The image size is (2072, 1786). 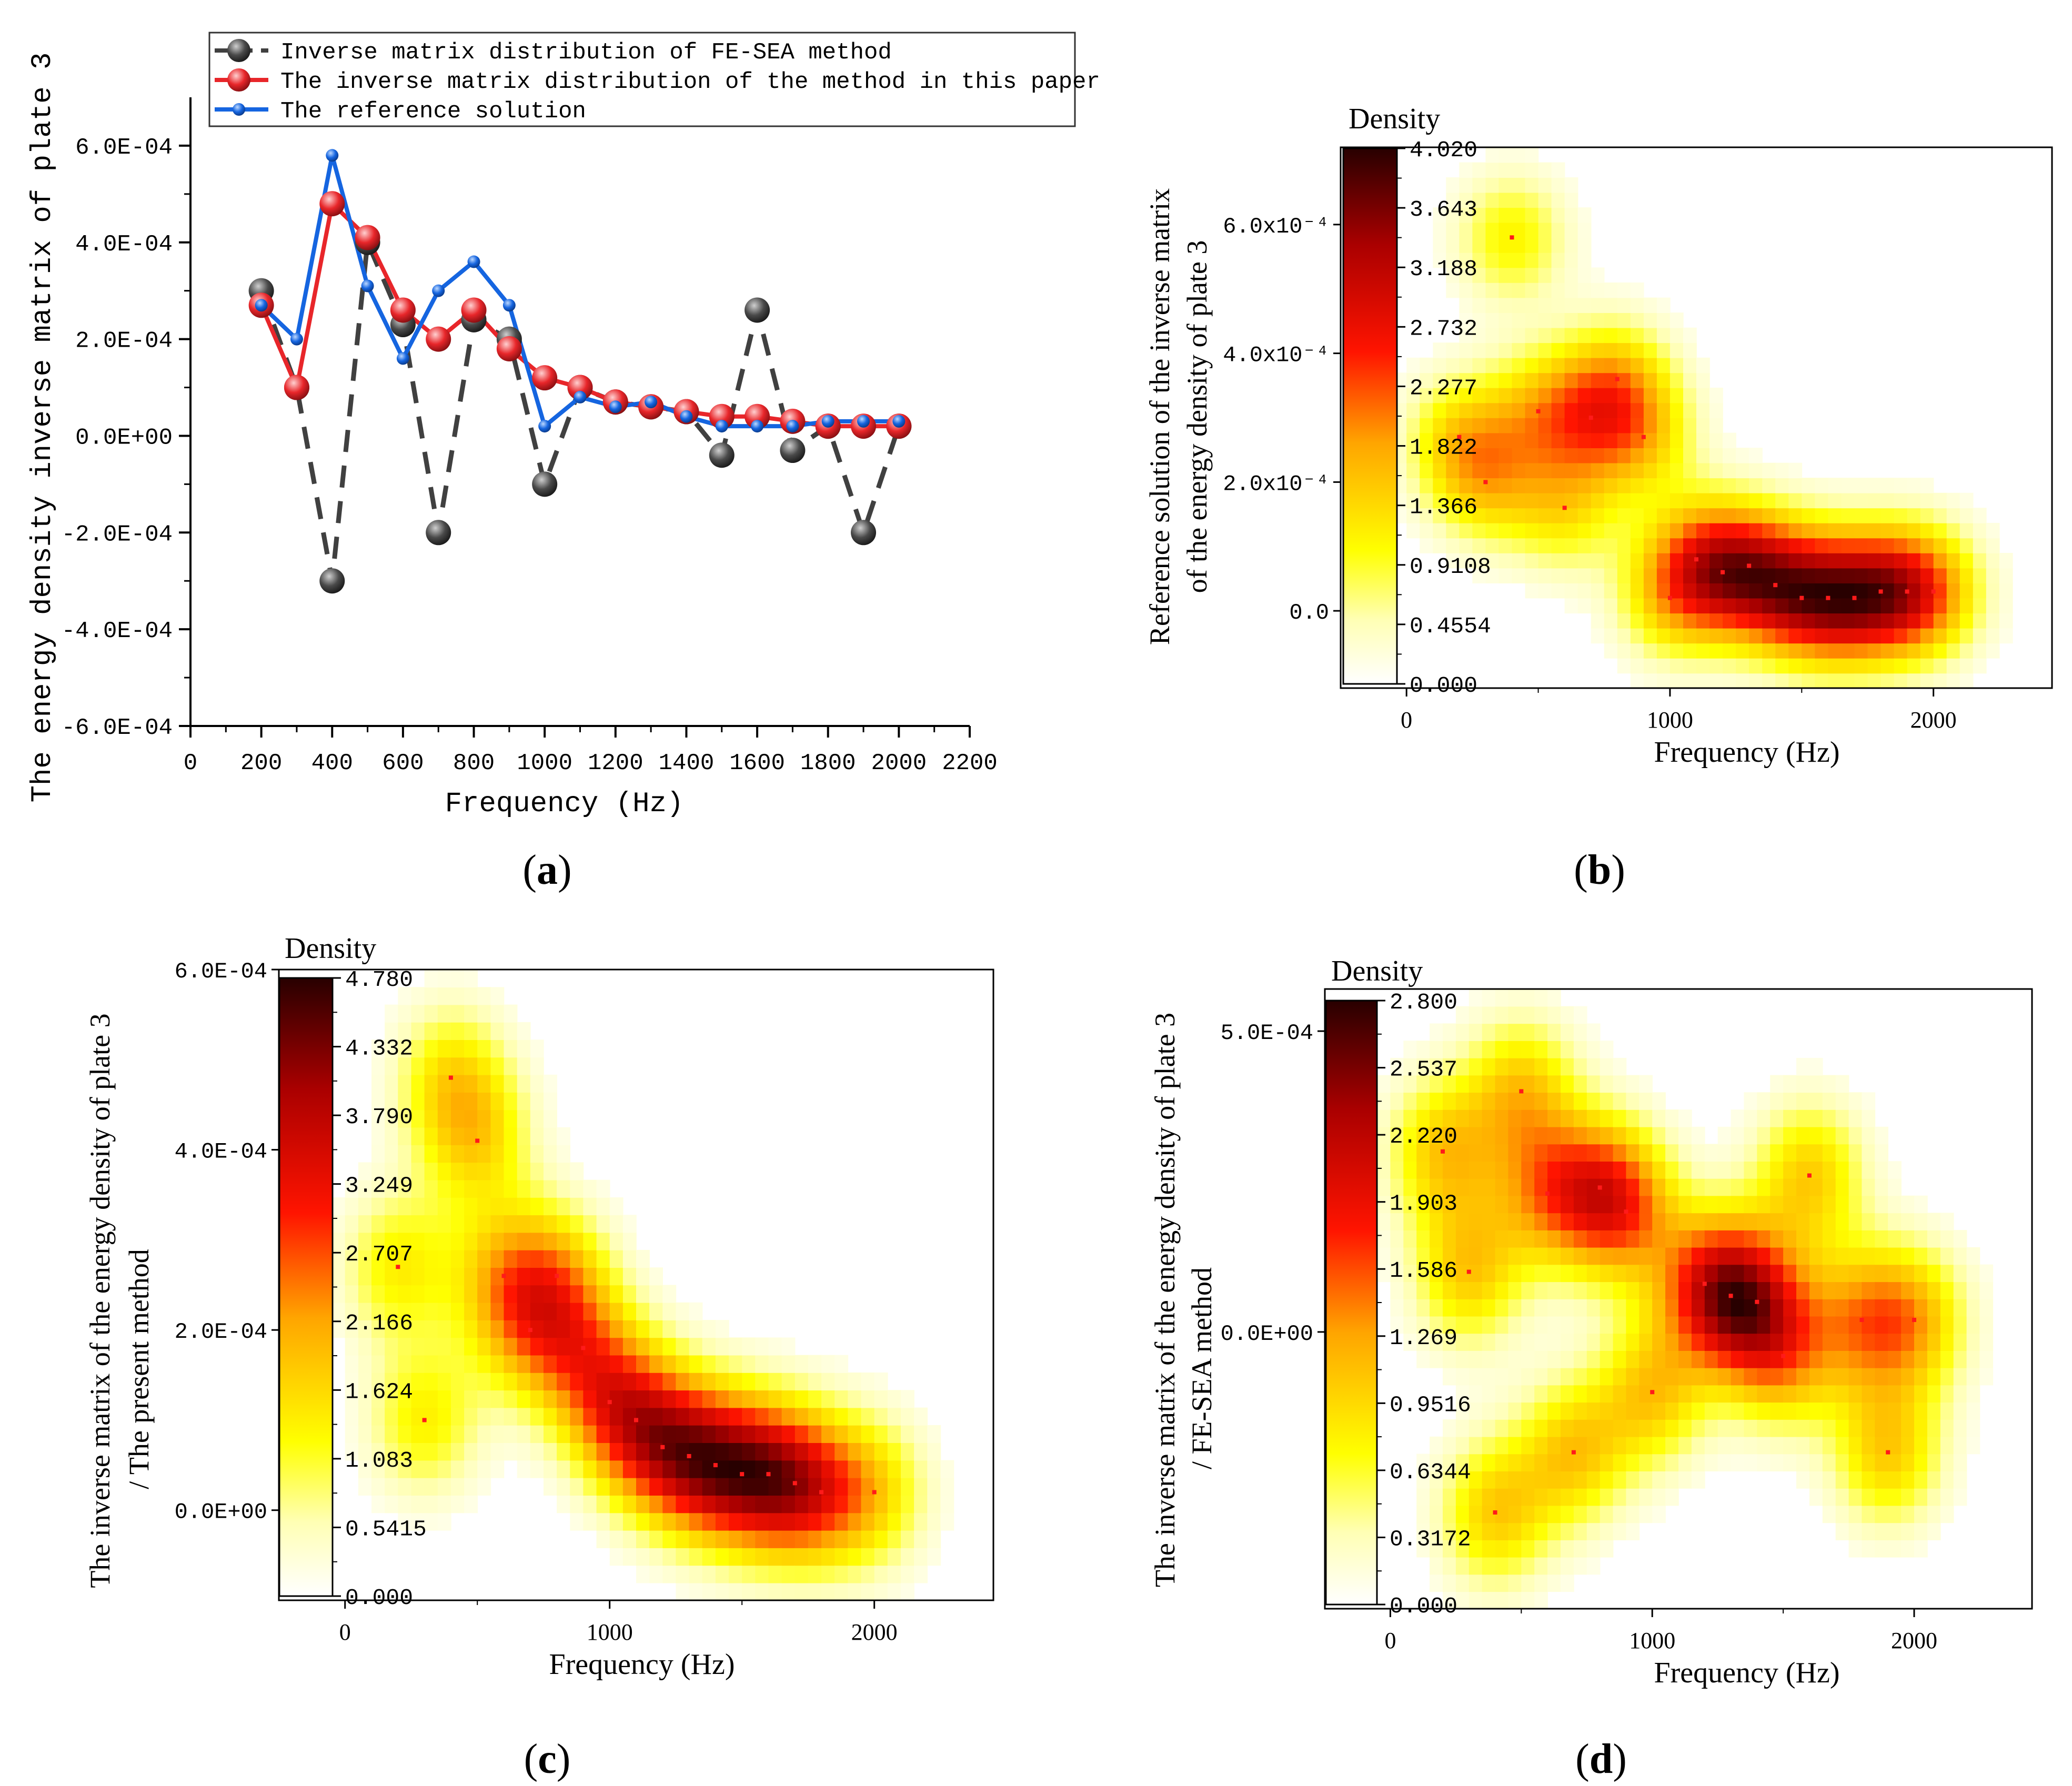 What do you see at coordinates (1809, 1175) in the screenshot?
I see `data-point-d` at bounding box center [1809, 1175].